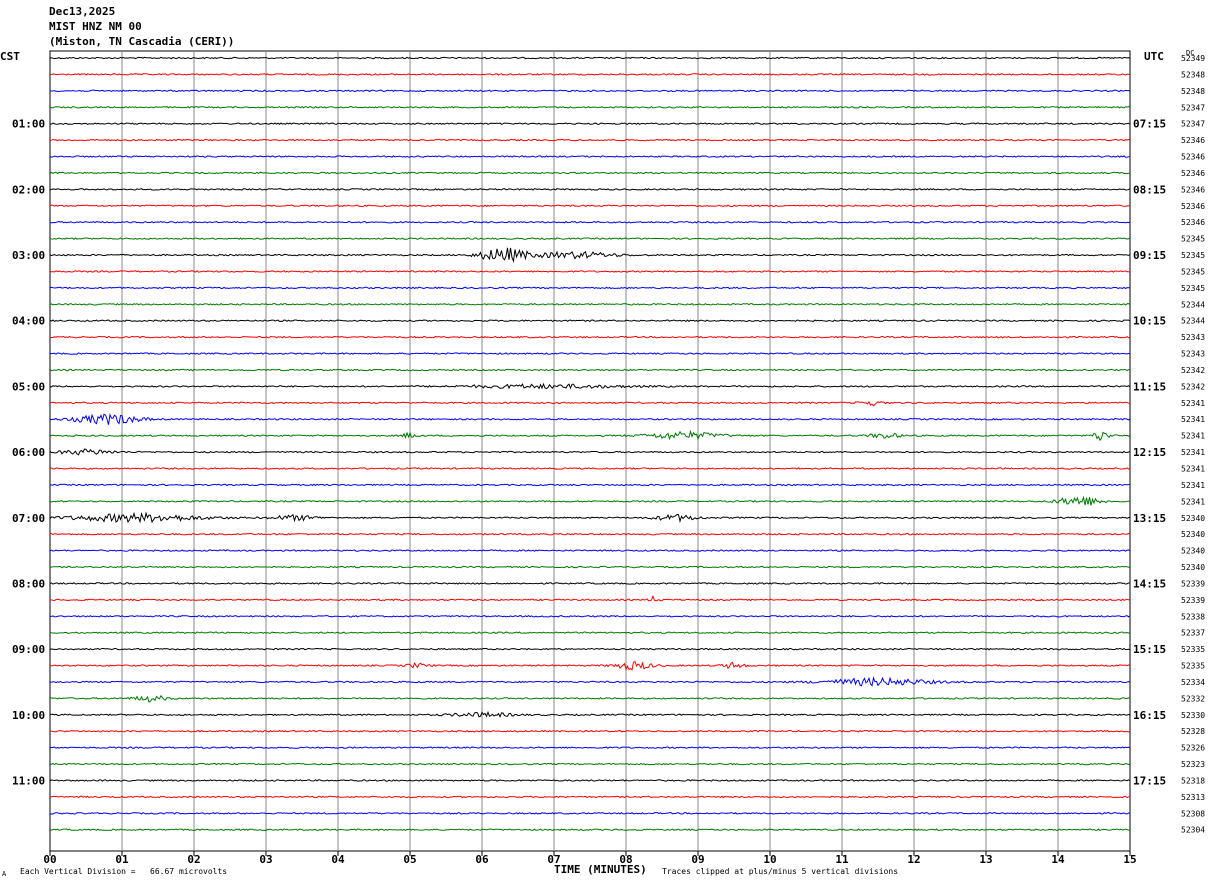 The width and height of the screenshot is (1210, 886). Describe the element at coordinates (553, 859) in the screenshot. I see `x-tick-label: 07` at that location.